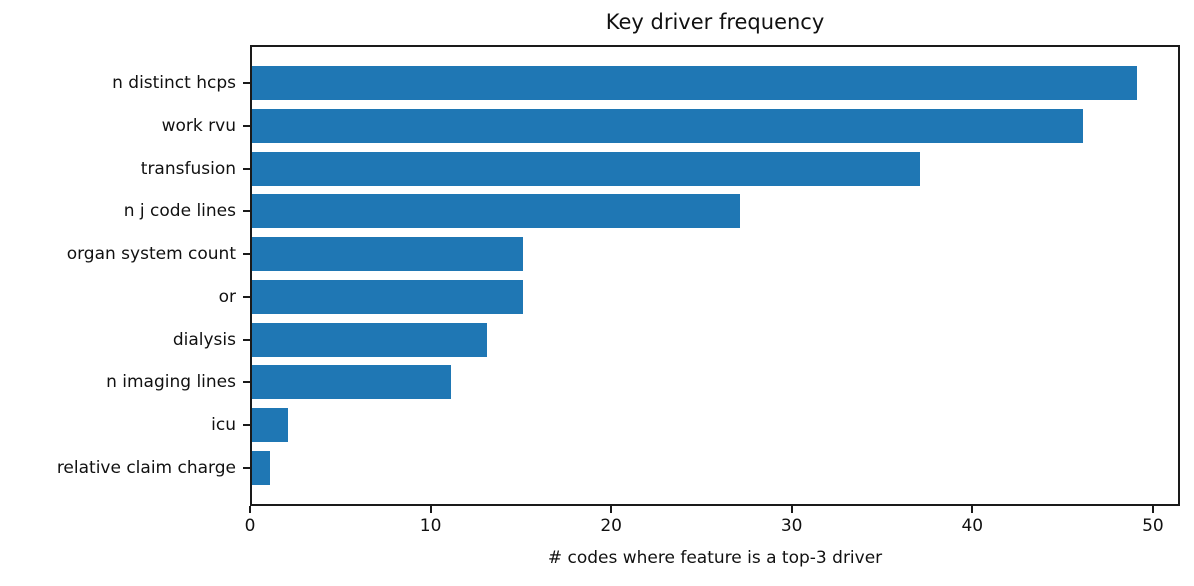  What do you see at coordinates (171, 382) in the screenshot?
I see `y-tick-label: n imaging lines` at bounding box center [171, 382].